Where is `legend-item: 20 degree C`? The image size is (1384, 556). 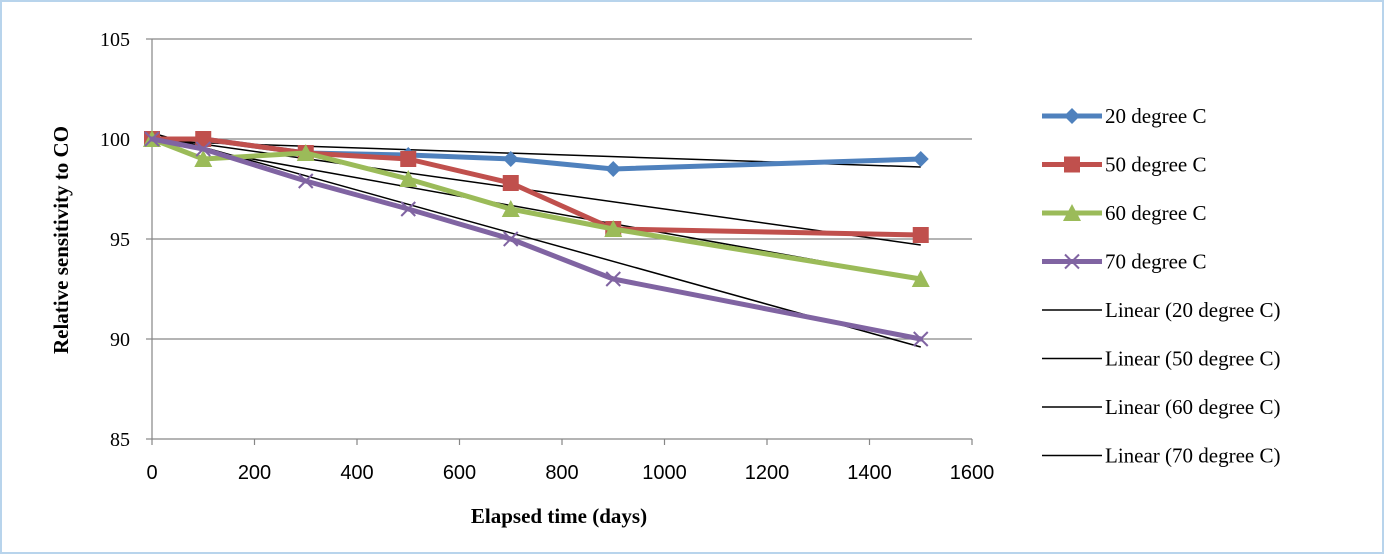
legend-item: 20 degree C is located at coordinates (1124, 116).